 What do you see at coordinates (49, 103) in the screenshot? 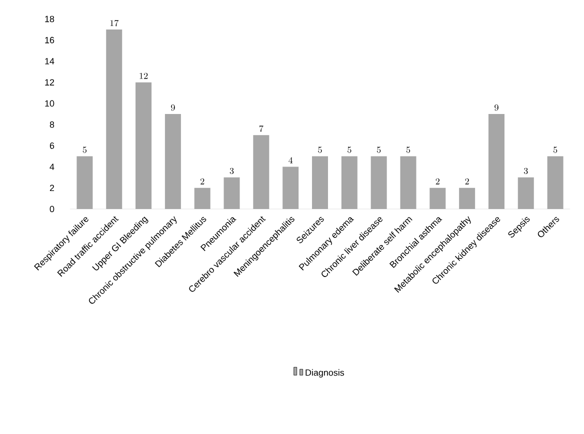
I see `y-tick-label: 10` at bounding box center [49, 103].